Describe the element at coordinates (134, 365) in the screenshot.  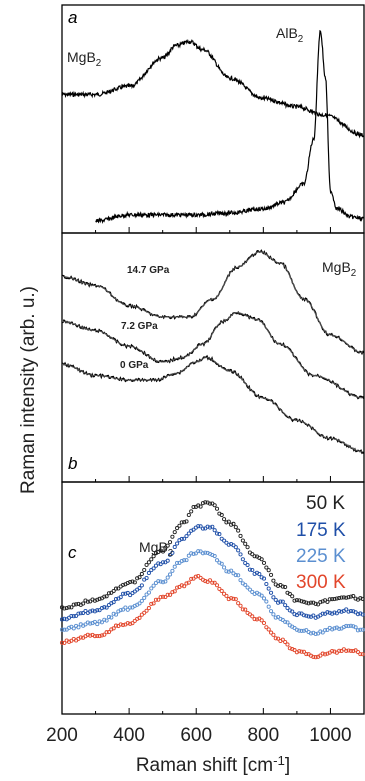
I see `label-0-gpa: 0 GPa` at that location.